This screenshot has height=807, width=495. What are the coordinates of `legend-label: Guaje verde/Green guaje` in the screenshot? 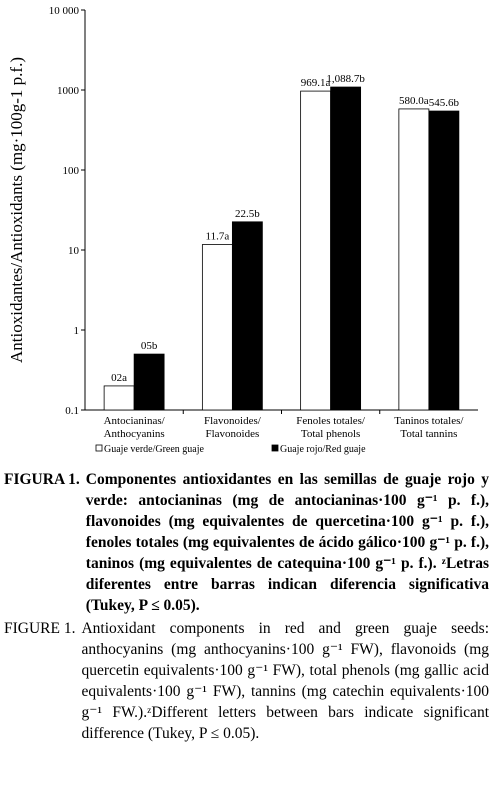 It's located at (154, 449).